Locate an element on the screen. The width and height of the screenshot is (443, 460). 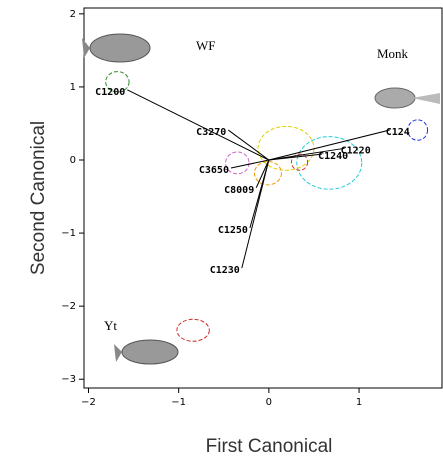
fish-yt is located at coordinates (146, 352).